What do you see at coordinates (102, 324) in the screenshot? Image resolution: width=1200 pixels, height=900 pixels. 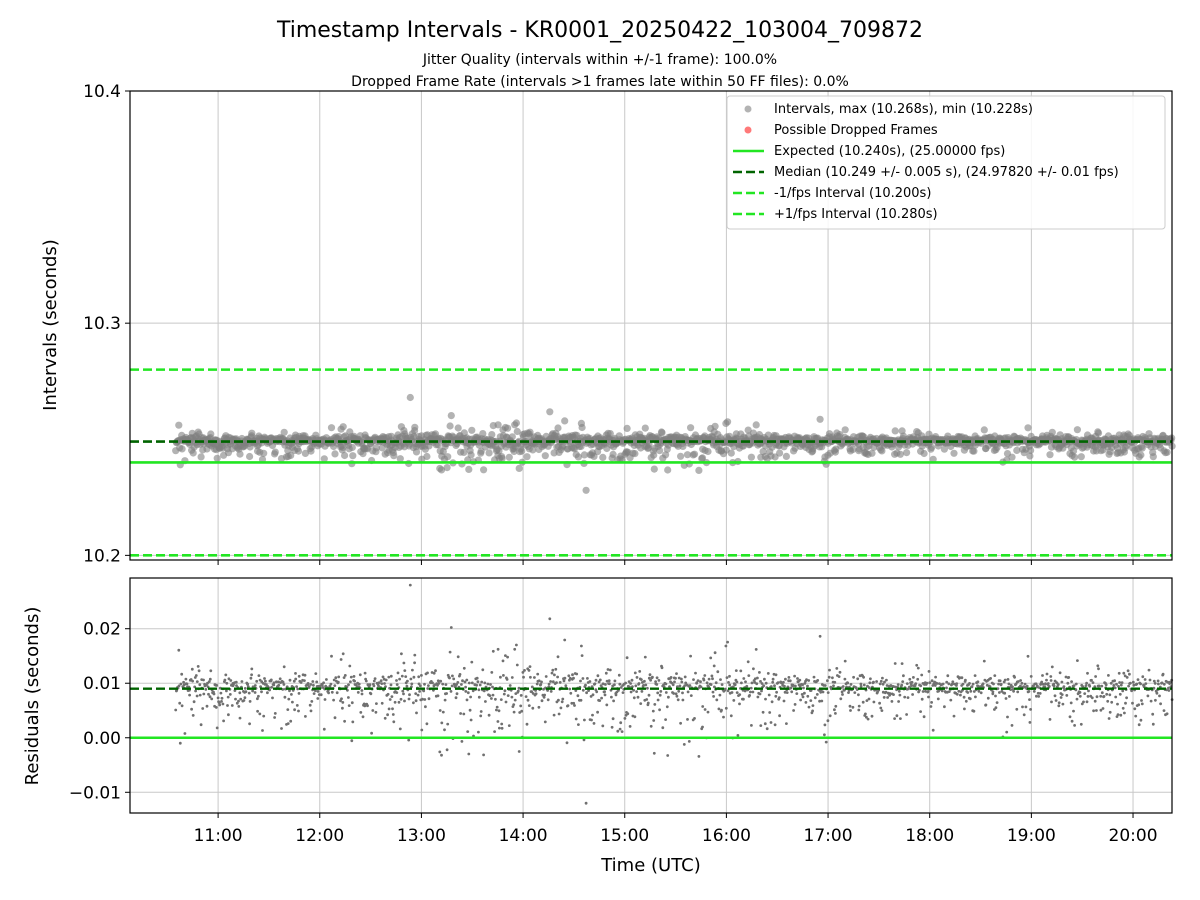 I see `intervals-y-tick-label: 10.3` at bounding box center [102, 324].